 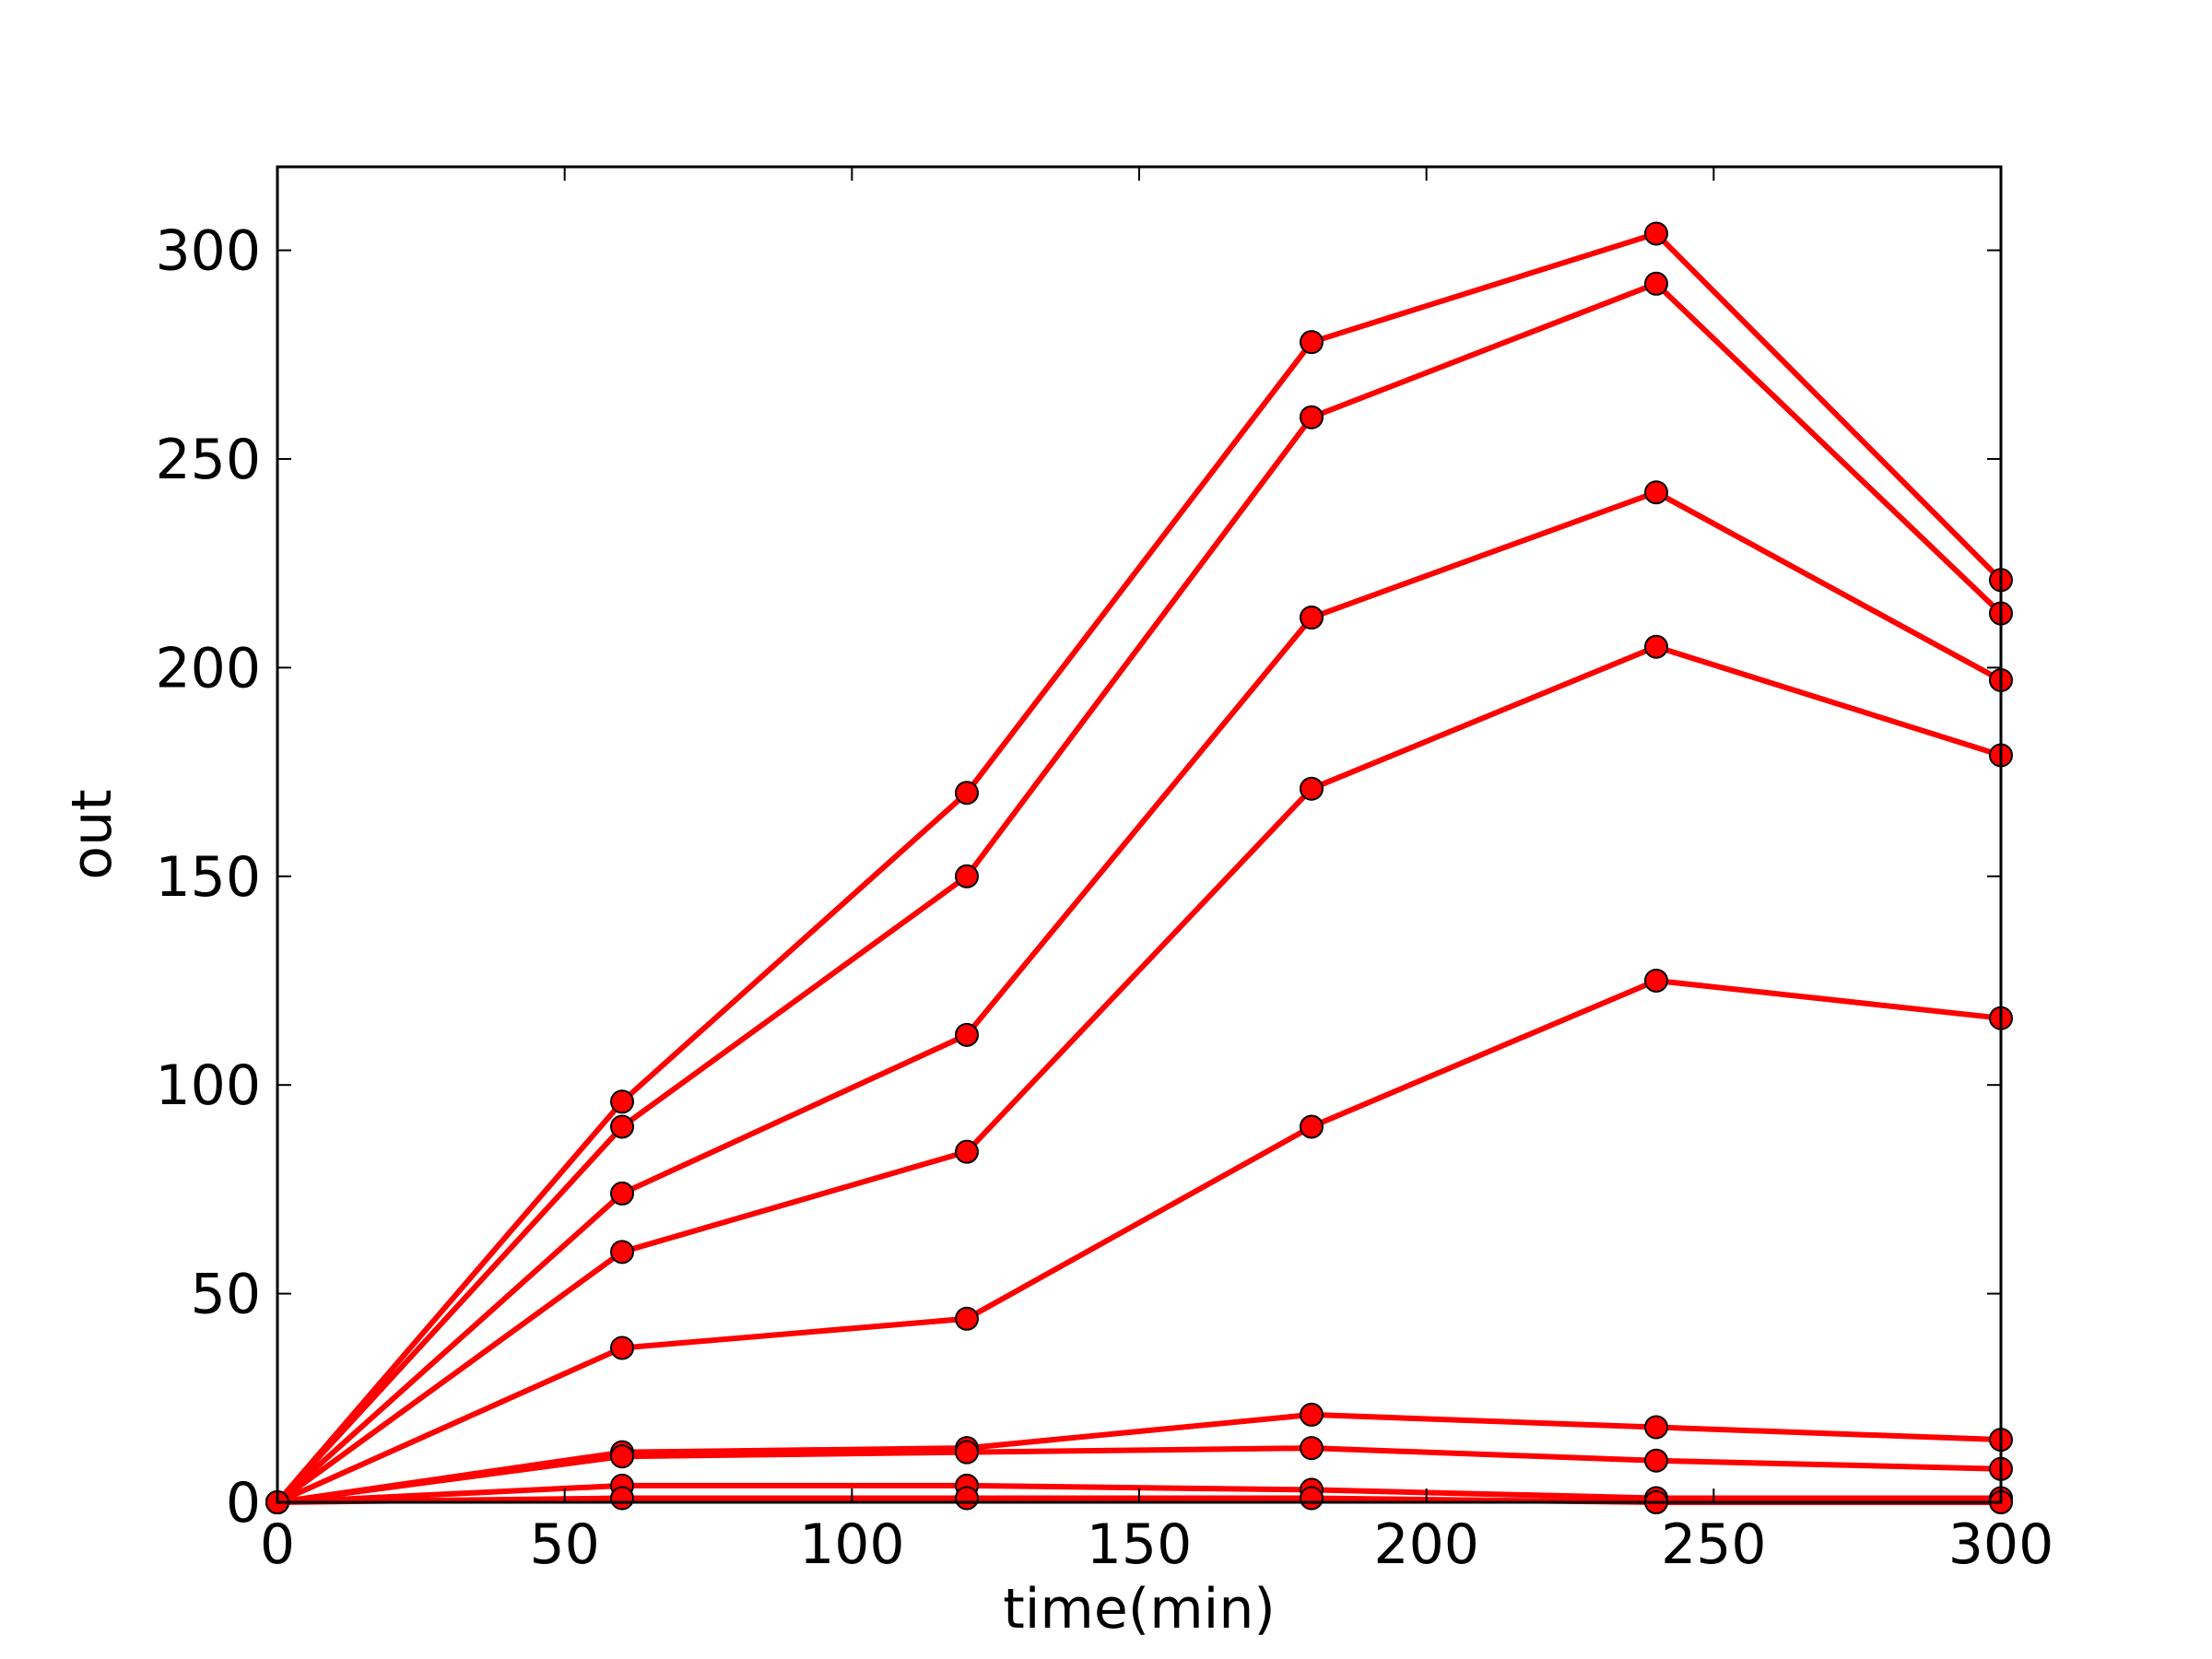 I want to click on x-tick-label: 300, so click(x=2001, y=1544).